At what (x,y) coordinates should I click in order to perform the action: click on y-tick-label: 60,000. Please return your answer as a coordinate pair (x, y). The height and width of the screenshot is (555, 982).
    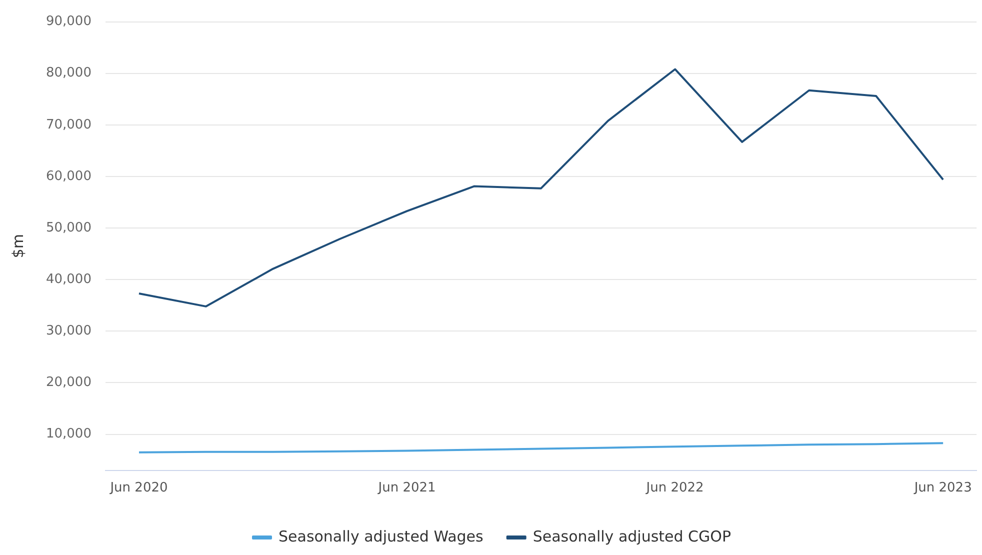
    Looking at the image, I should click on (69, 176).